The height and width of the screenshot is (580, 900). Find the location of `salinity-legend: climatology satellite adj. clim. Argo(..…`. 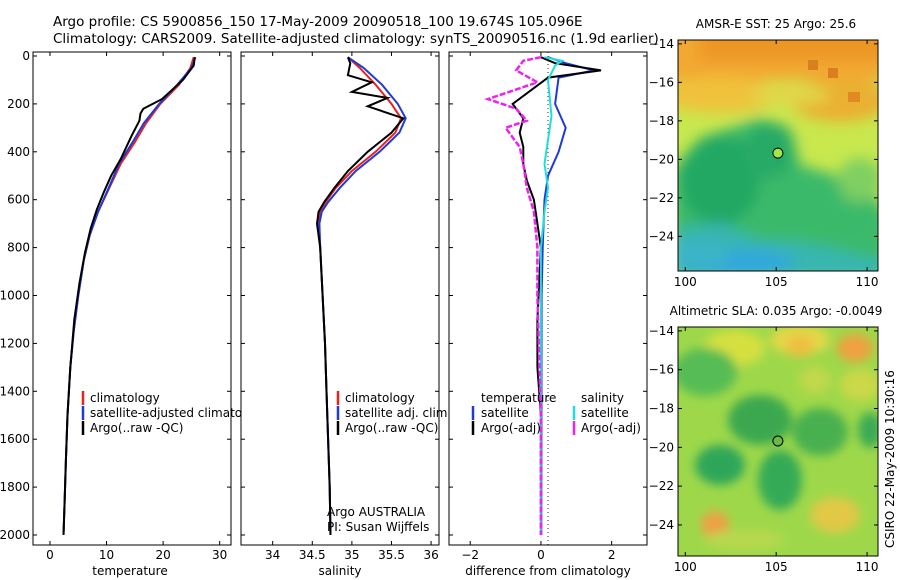

salinity-legend: climatology satellite adj. clim. Argo(..… is located at coordinates (389, 462).